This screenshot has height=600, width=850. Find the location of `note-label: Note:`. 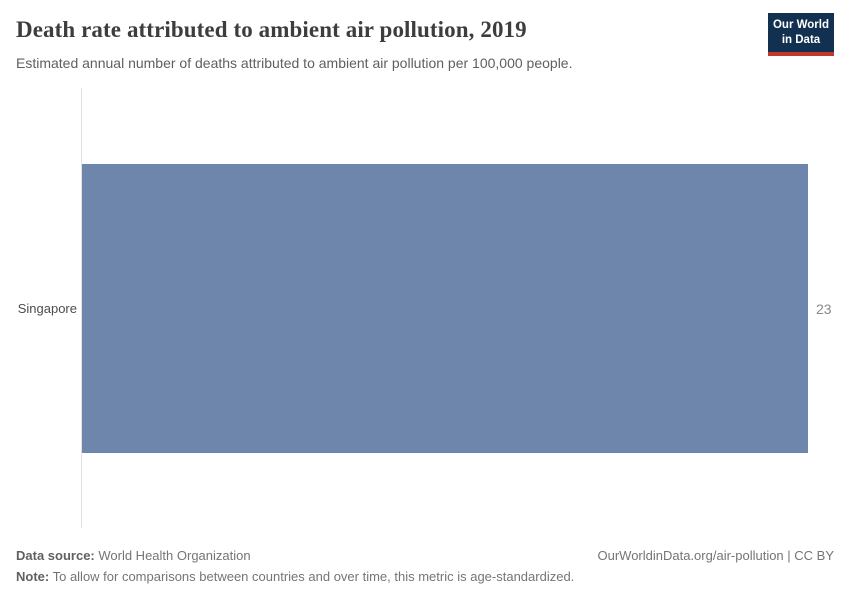

note-label: Note: is located at coordinates (33, 576).